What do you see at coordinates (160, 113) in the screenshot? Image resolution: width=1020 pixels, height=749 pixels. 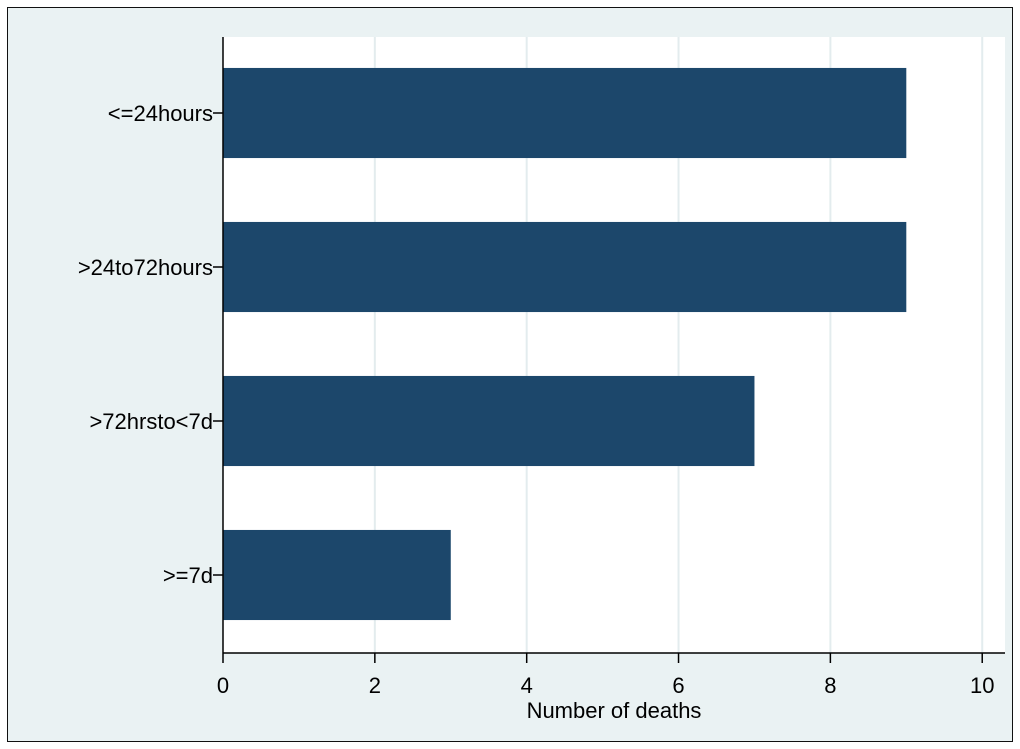 I see `y-category-label: <=24hours` at bounding box center [160, 113].